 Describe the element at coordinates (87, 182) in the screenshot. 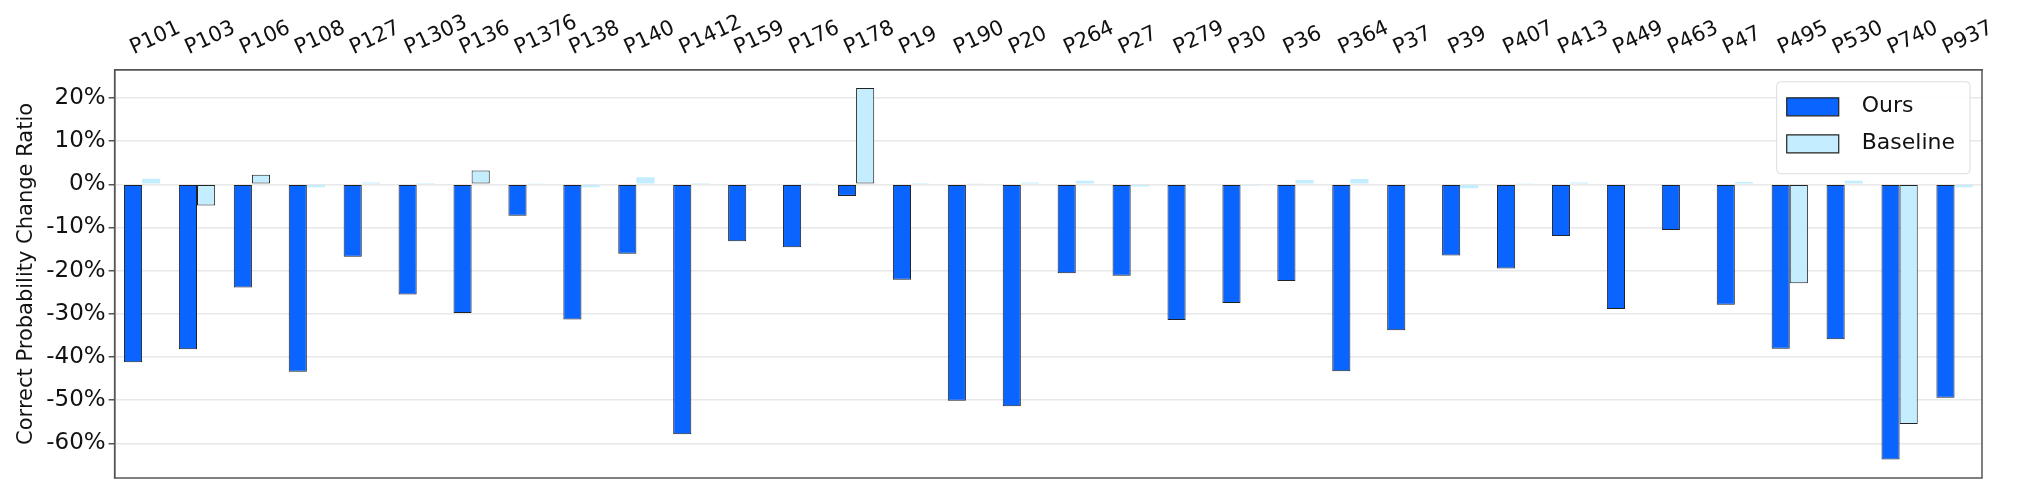

I see `y-tick-label: 0%` at that location.